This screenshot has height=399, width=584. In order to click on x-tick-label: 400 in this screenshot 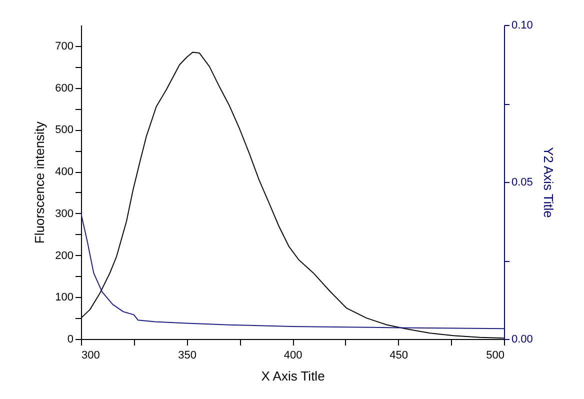, I will do `click(293, 356)`.